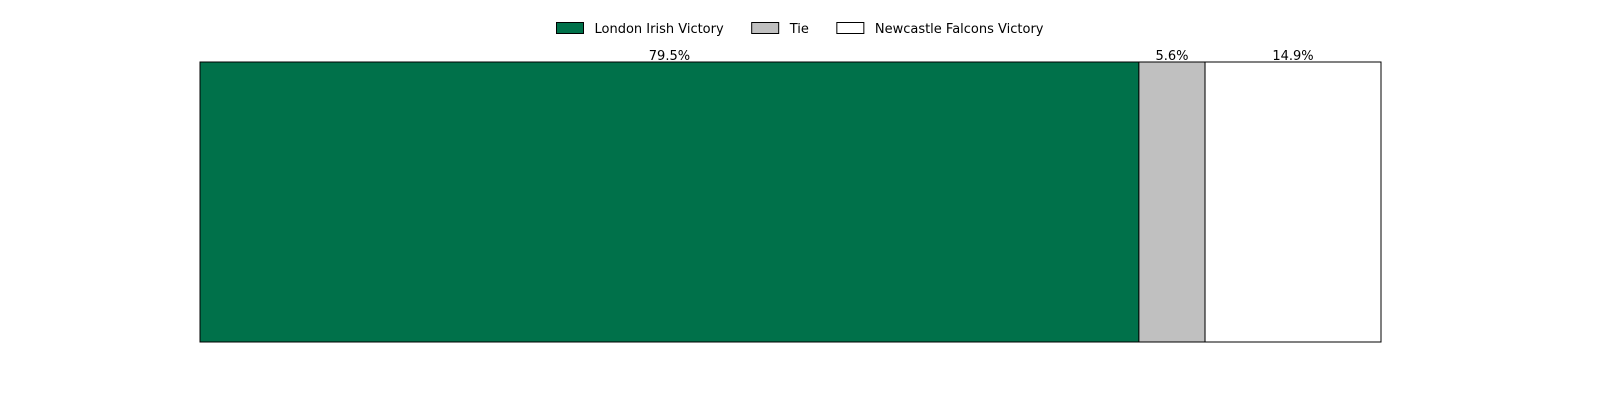 This screenshot has width=1600, height=400. I want to click on data-label-newcastle-falcons-victory: 14.9%, so click(1292, 56).